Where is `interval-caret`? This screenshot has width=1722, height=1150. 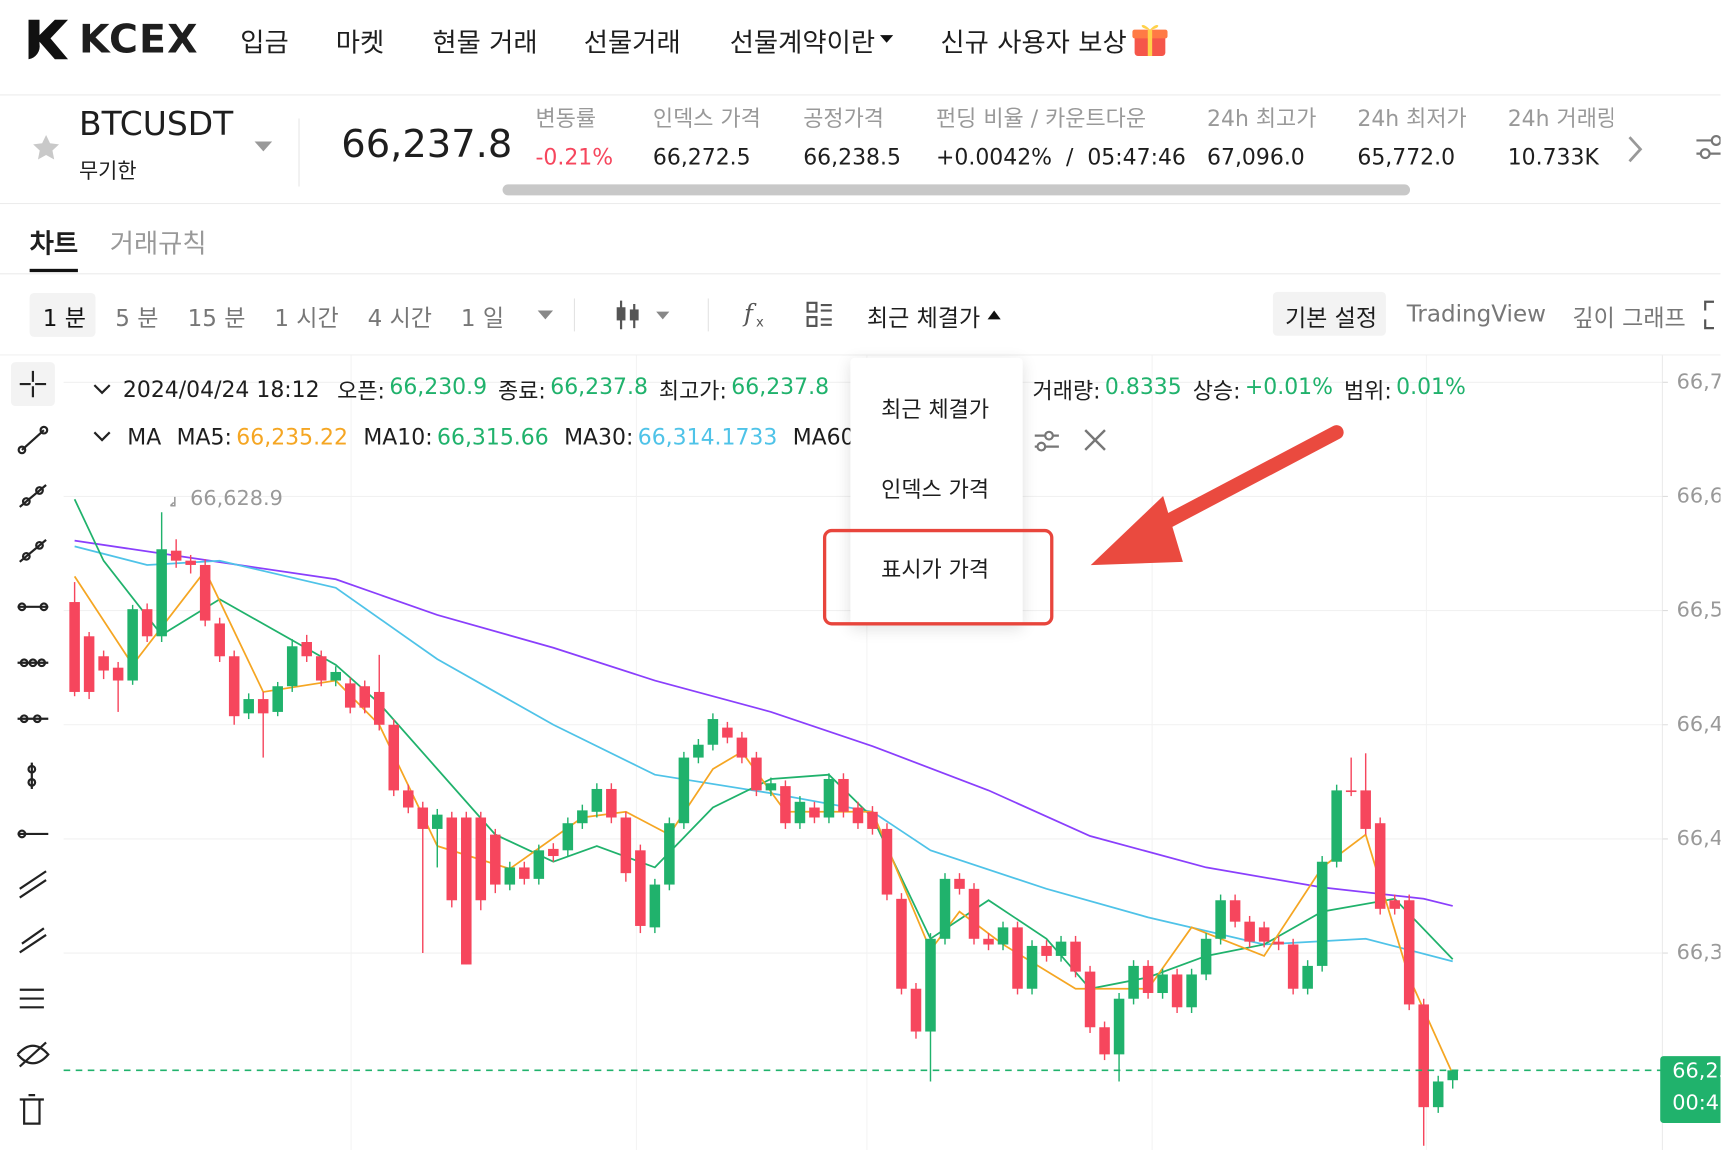 interval-caret is located at coordinates (545, 314).